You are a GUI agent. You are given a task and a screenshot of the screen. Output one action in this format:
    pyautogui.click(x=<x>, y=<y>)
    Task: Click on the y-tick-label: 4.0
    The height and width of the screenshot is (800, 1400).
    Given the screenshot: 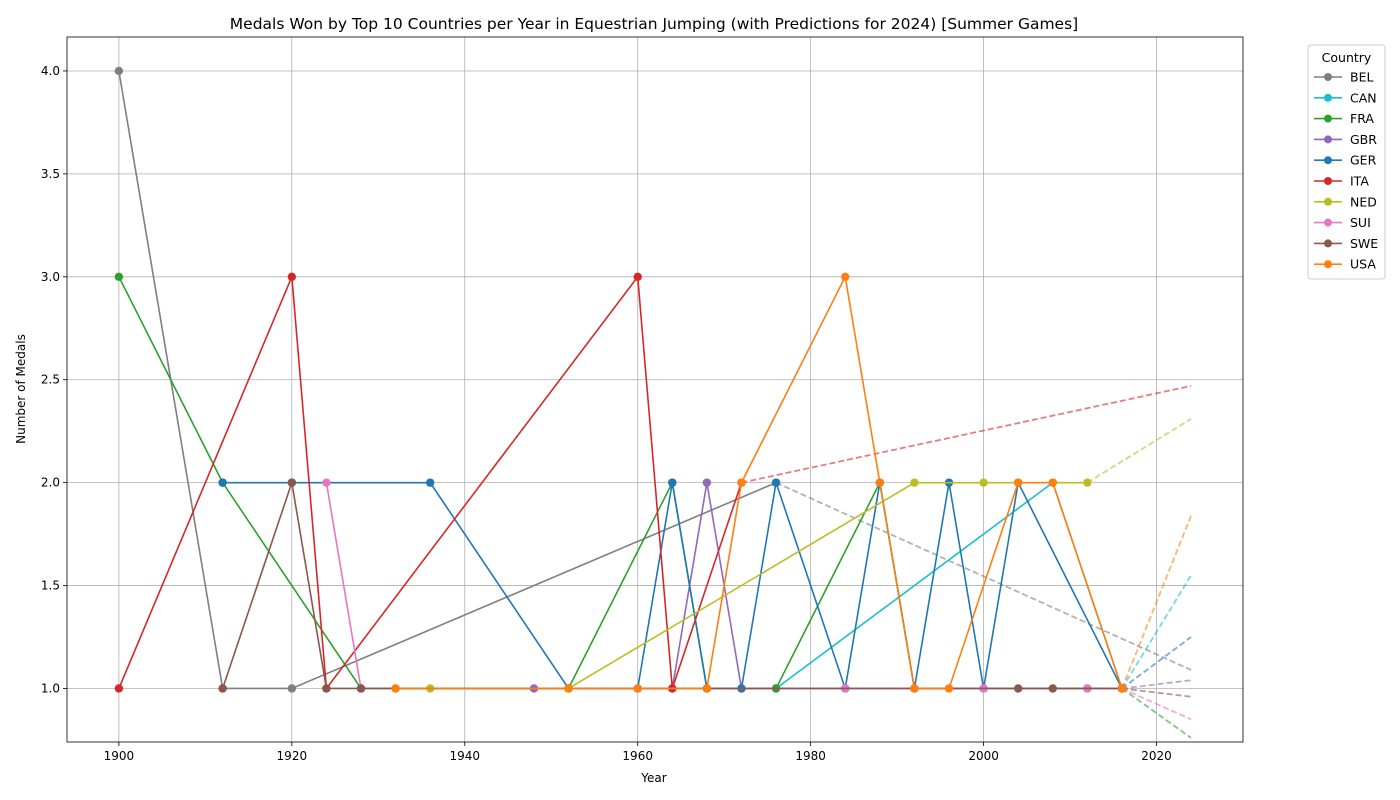 What is the action you would take?
    pyautogui.click(x=50, y=71)
    